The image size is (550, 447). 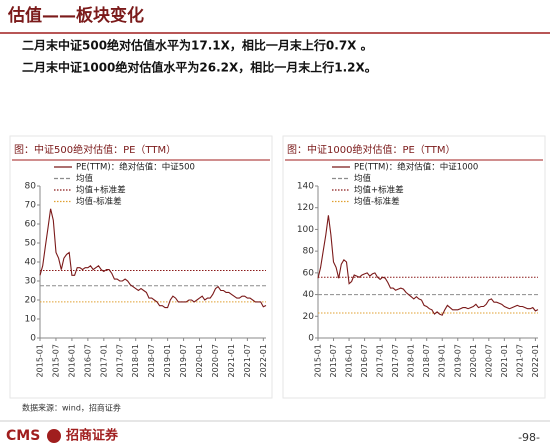 I want to click on logo-icon, so click(x=54, y=436).